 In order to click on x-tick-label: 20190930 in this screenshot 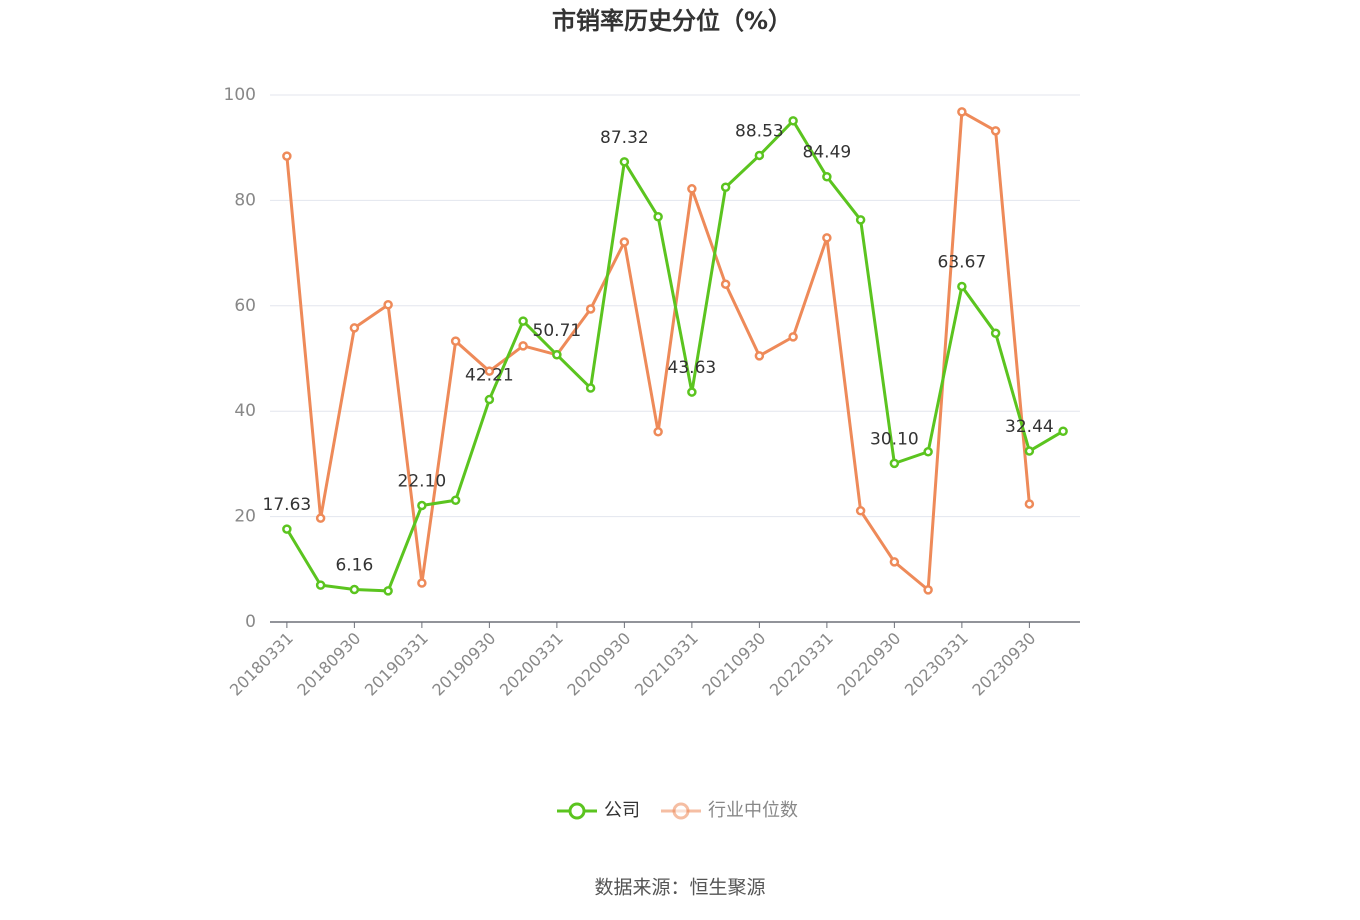, I will do `click(463, 664)`.